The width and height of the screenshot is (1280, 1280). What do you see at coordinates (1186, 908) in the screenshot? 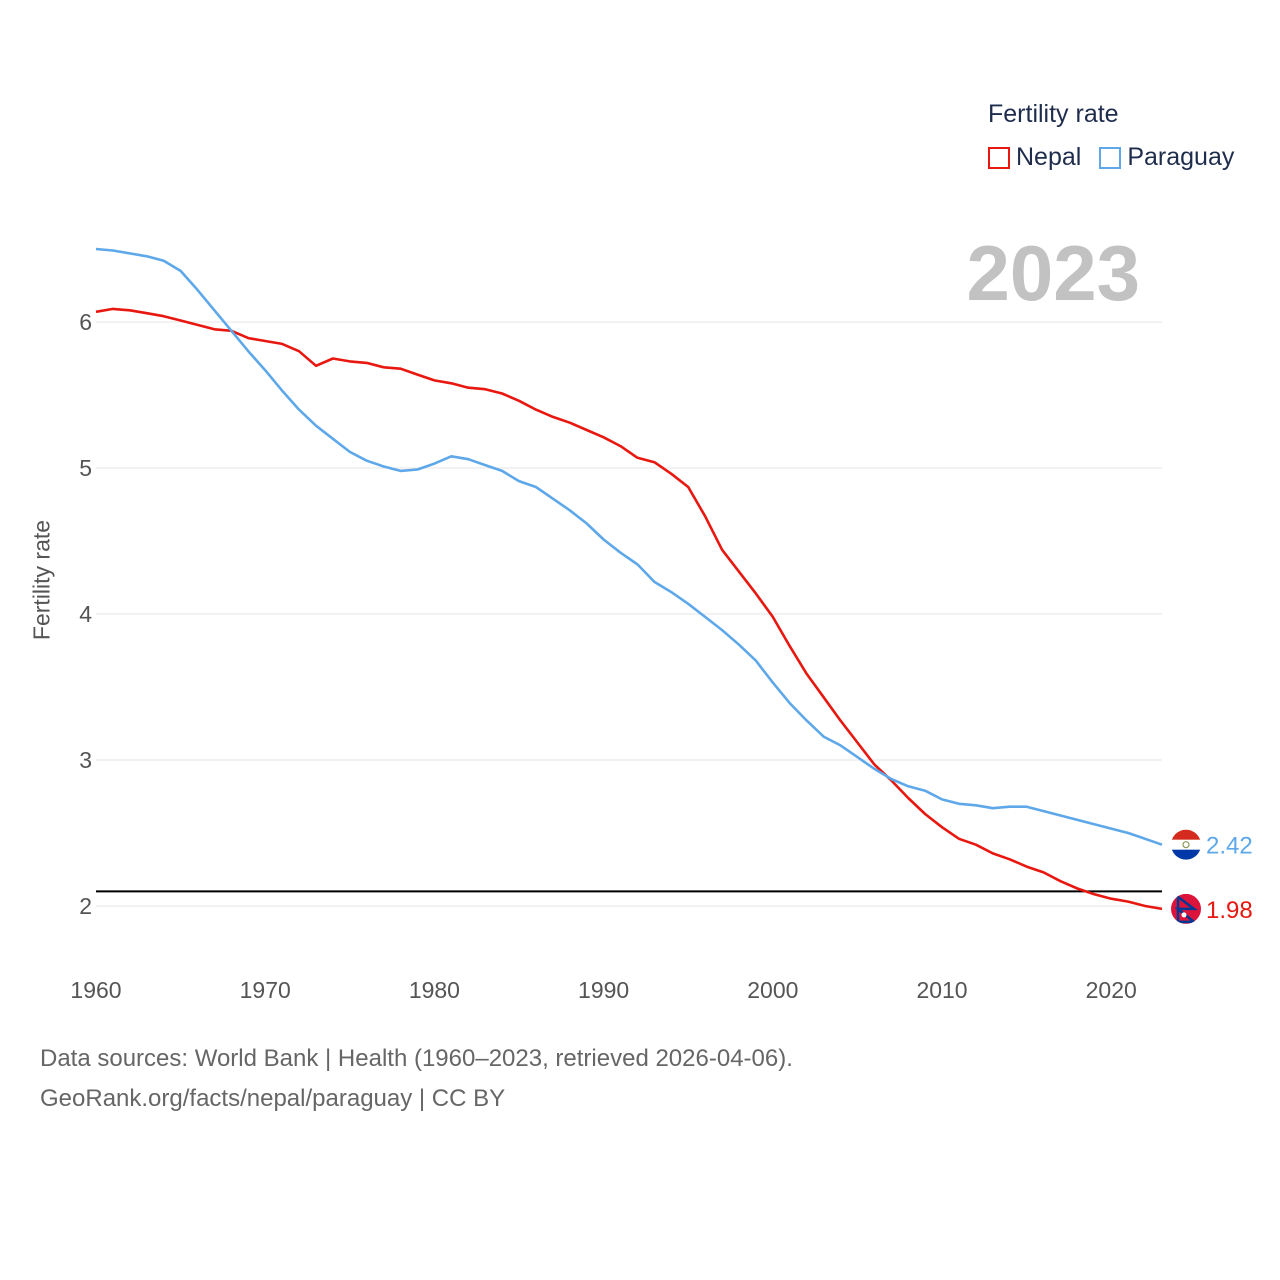
I see `nepal-flag-icon` at bounding box center [1186, 908].